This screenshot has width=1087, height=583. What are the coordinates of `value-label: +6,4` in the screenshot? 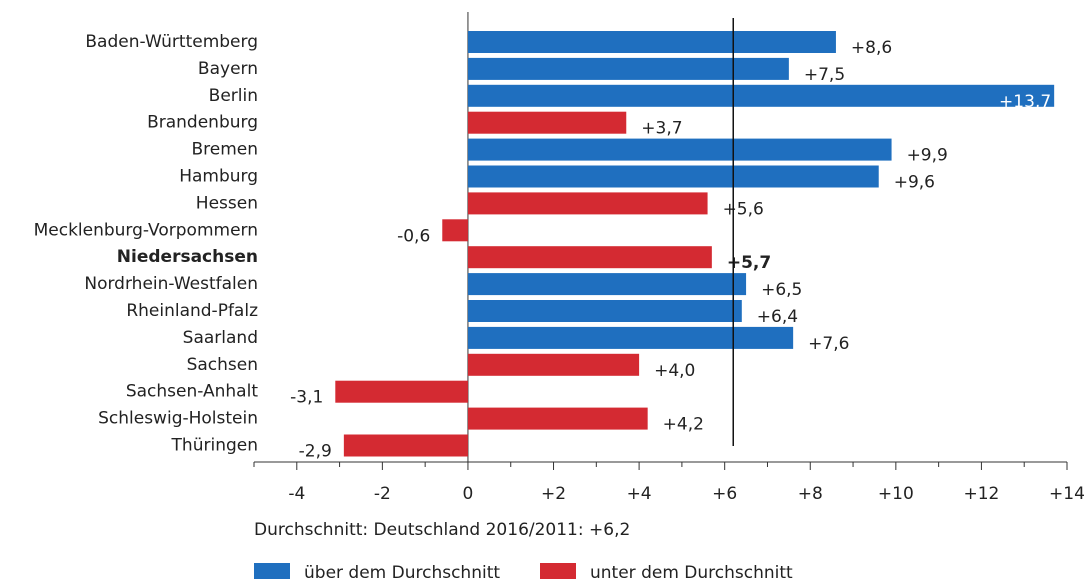 It's located at (777, 317).